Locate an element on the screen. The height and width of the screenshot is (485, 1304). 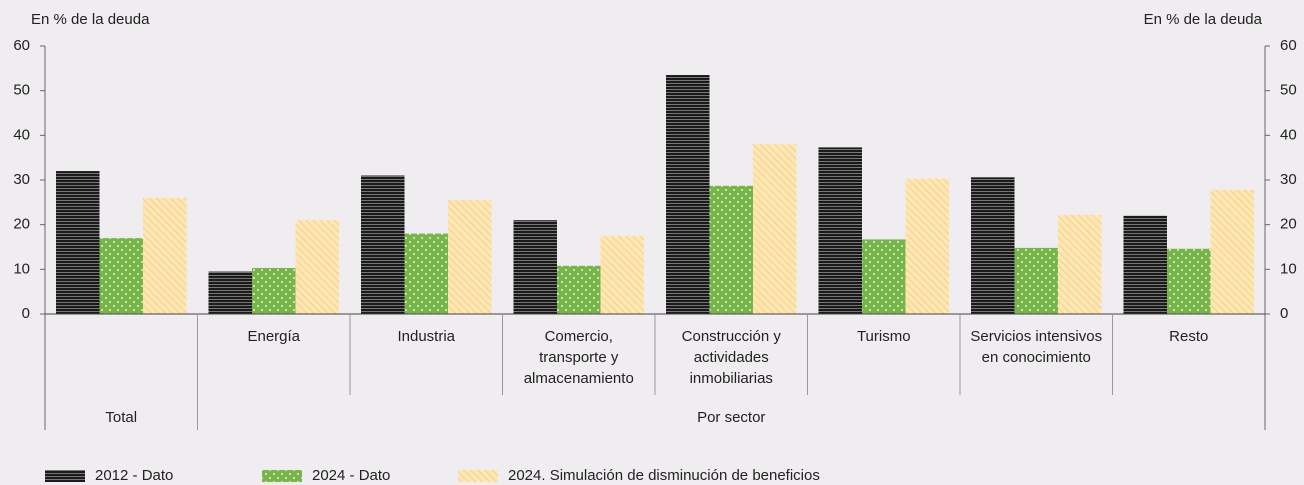
y2-tick-label: 10 is located at coordinates (1288, 268).